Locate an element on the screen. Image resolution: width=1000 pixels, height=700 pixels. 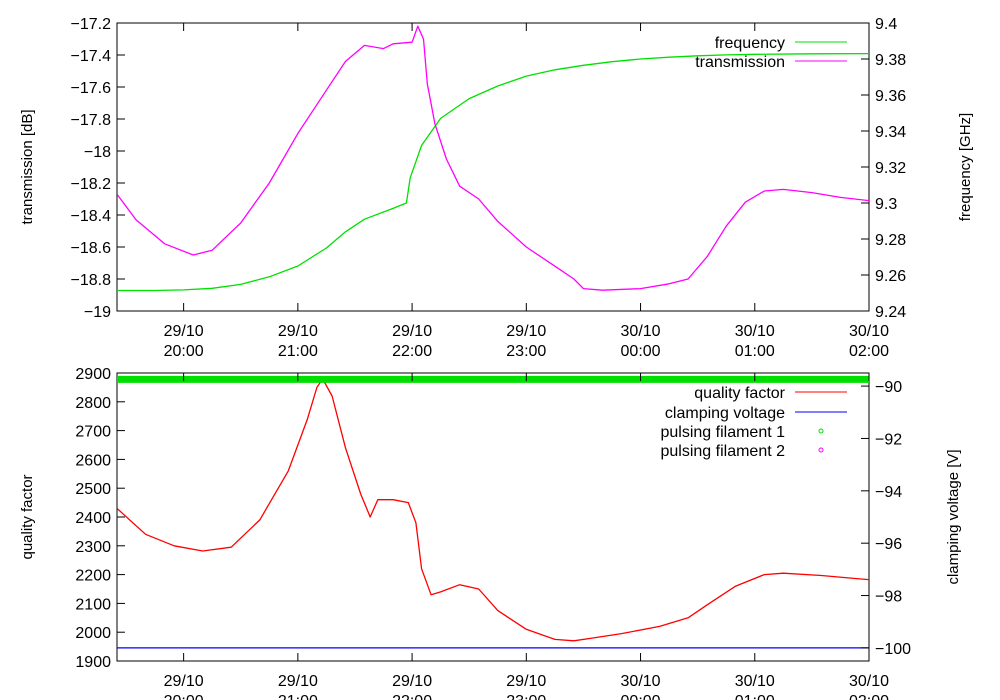
right-y-ticks: 9.4 9.38 9.36 9.34 9.32 9.3 9.28 9.26 9.24 is located at coordinates (883, 168).